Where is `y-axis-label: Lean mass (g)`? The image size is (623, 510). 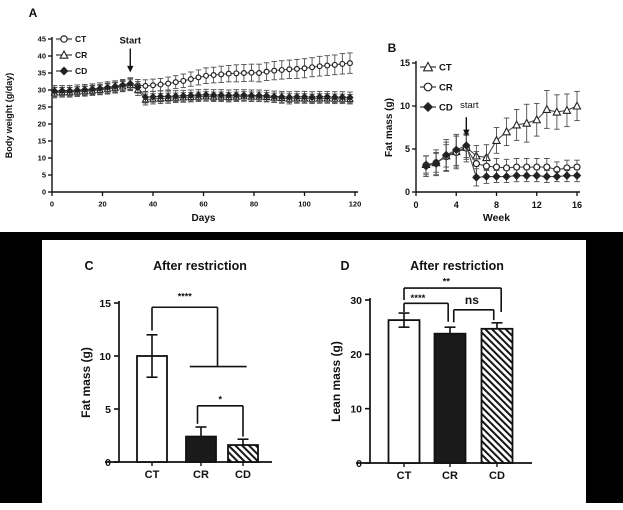 y-axis-label: Lean mass (g) is located at coordinates (336, 381).